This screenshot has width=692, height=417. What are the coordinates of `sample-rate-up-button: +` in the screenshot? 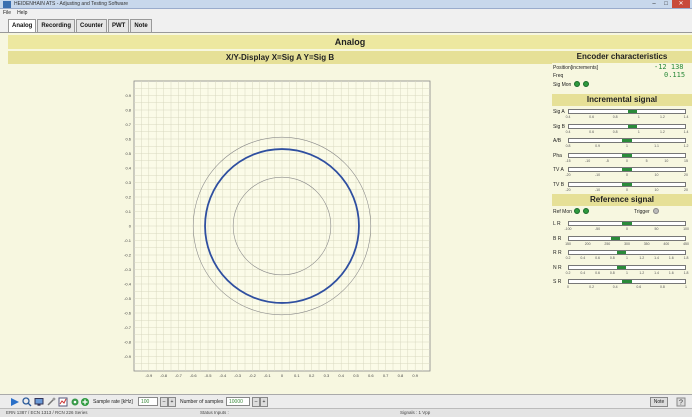 It's located at (172, 402).